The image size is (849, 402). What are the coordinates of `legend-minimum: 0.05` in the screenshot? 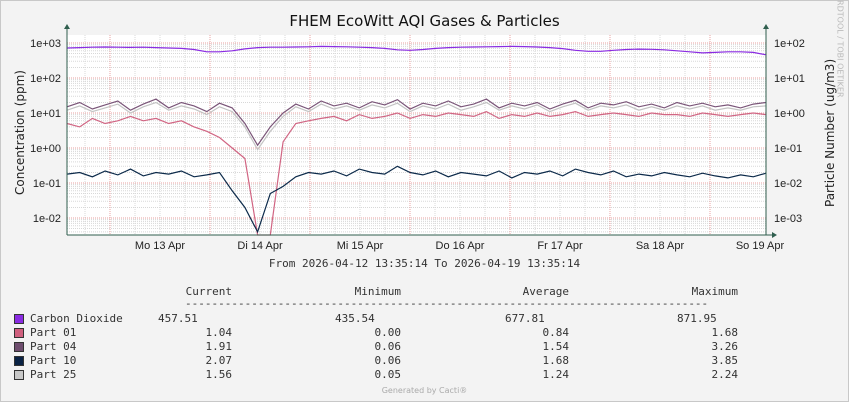 It's located at (388, 374).